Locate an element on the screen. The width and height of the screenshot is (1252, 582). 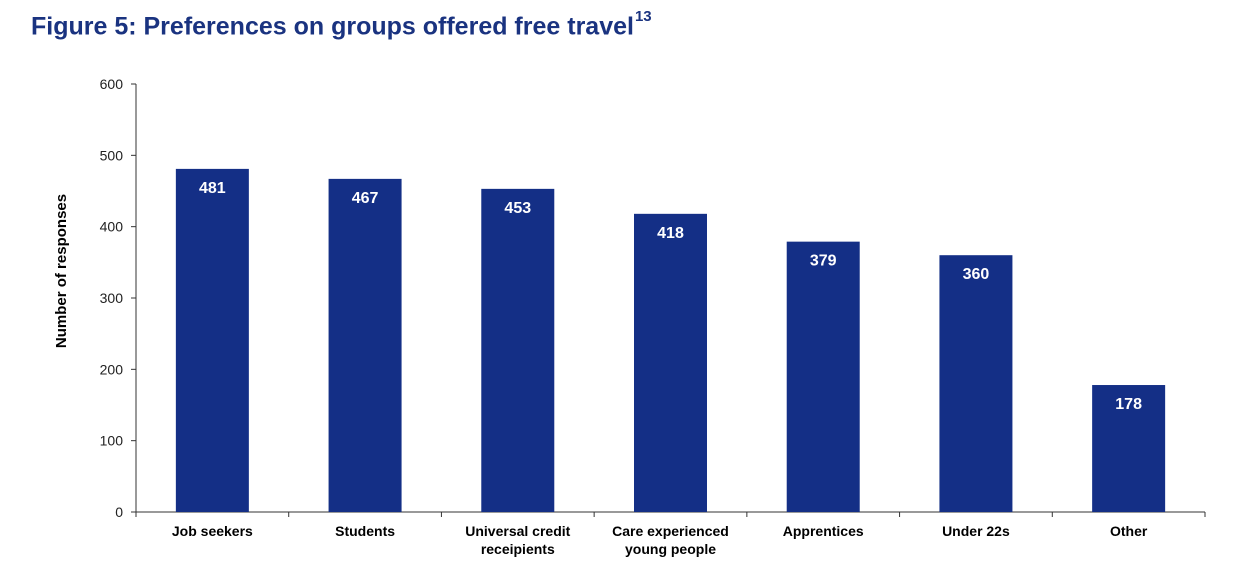
bar-value-label: 467 is located at coordinates (365, 198).